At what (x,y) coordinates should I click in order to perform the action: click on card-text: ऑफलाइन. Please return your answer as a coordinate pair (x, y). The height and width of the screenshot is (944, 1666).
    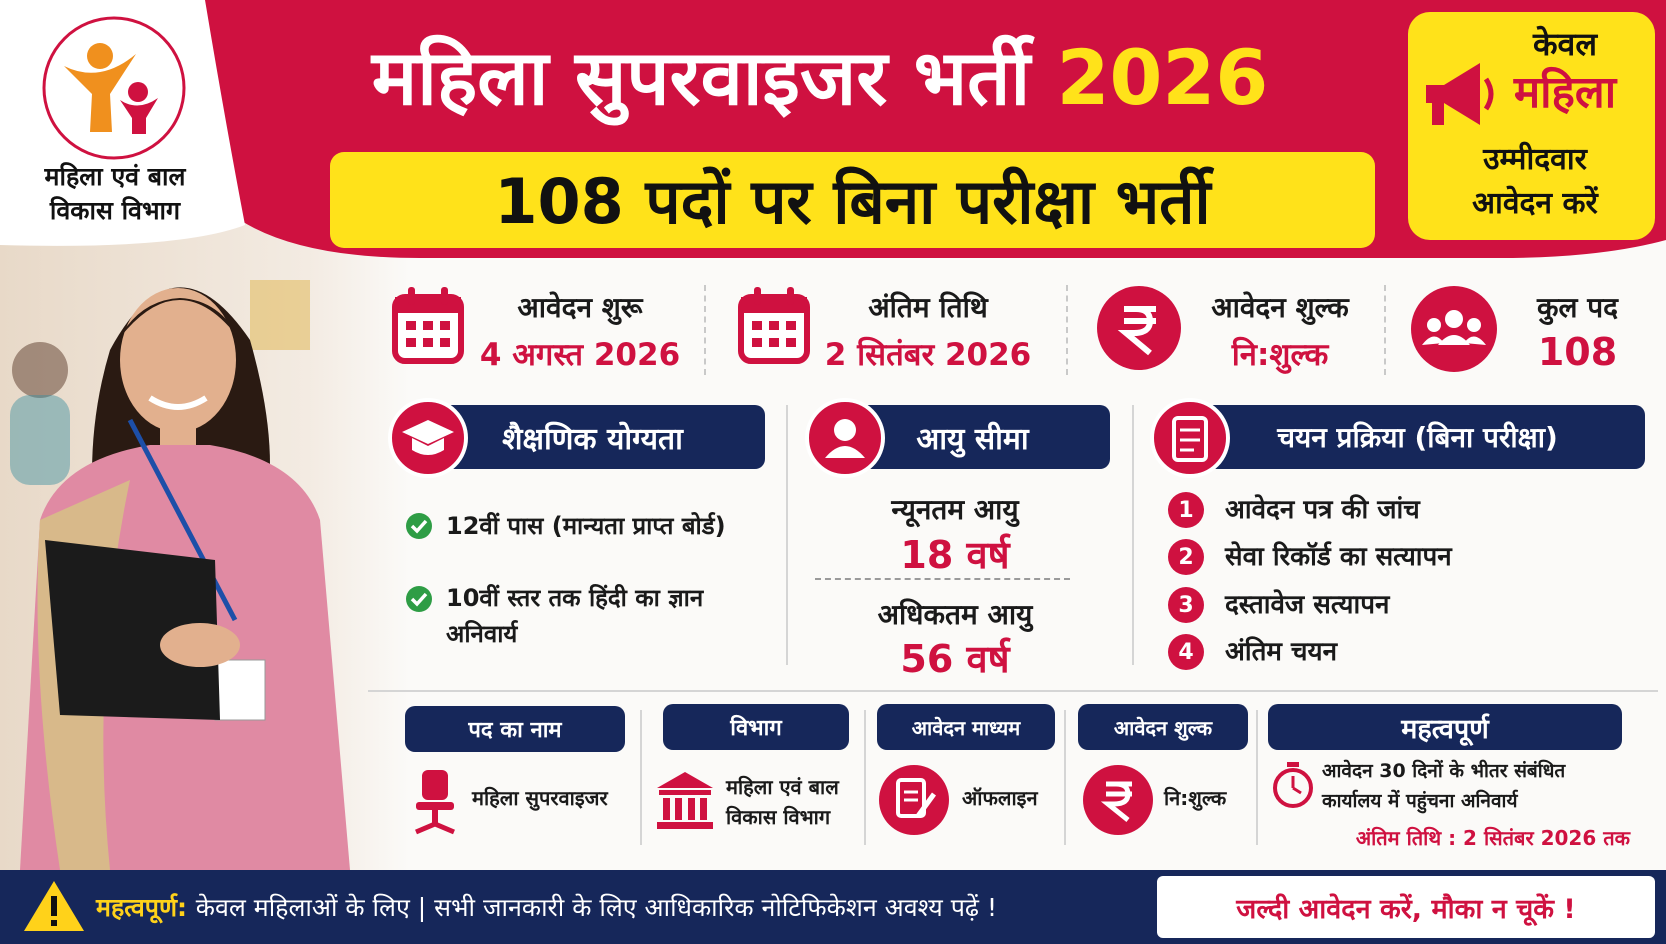
    Looking at the image, I should click on (1000, 798).